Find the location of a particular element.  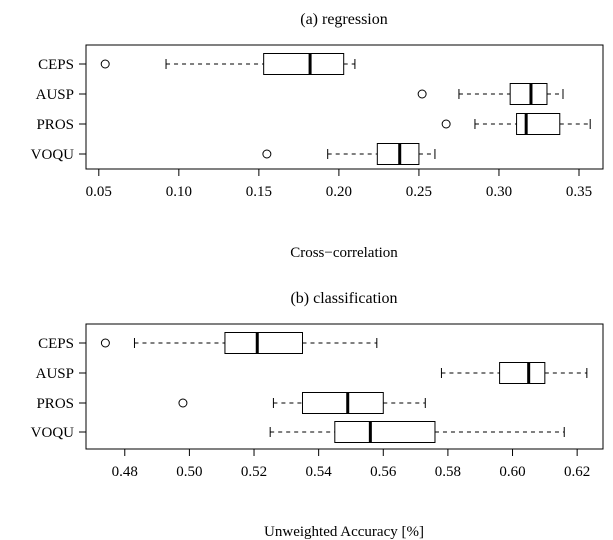

x-tick-label: 0.62 is located at coordinates (577, 472).